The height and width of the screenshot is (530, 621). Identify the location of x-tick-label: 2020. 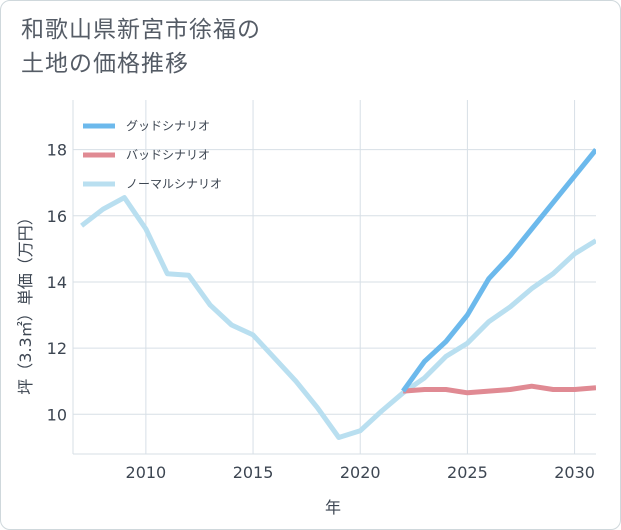
(360, 472).